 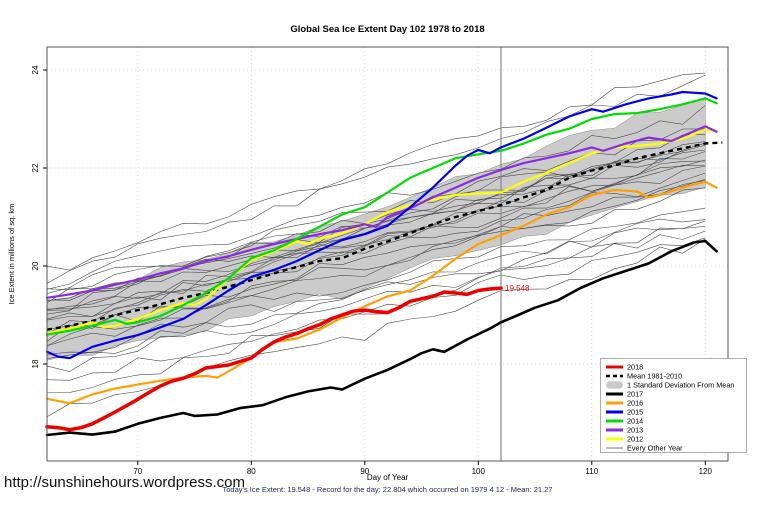 What do you see at coordinates (614, 385) in the screenshot?
I see `legend-swatch-band` at bounding box center [614, 385].